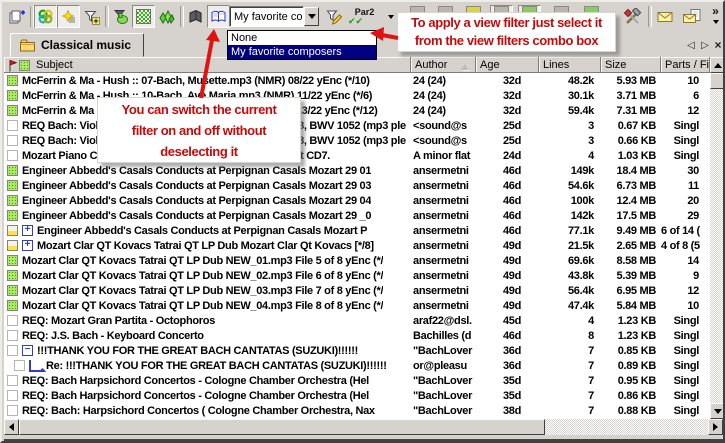  What do you see at coordinates (705, 45) in the screenshot?
I see `next-tab-button: ▷` at bounding box center [705, 45].